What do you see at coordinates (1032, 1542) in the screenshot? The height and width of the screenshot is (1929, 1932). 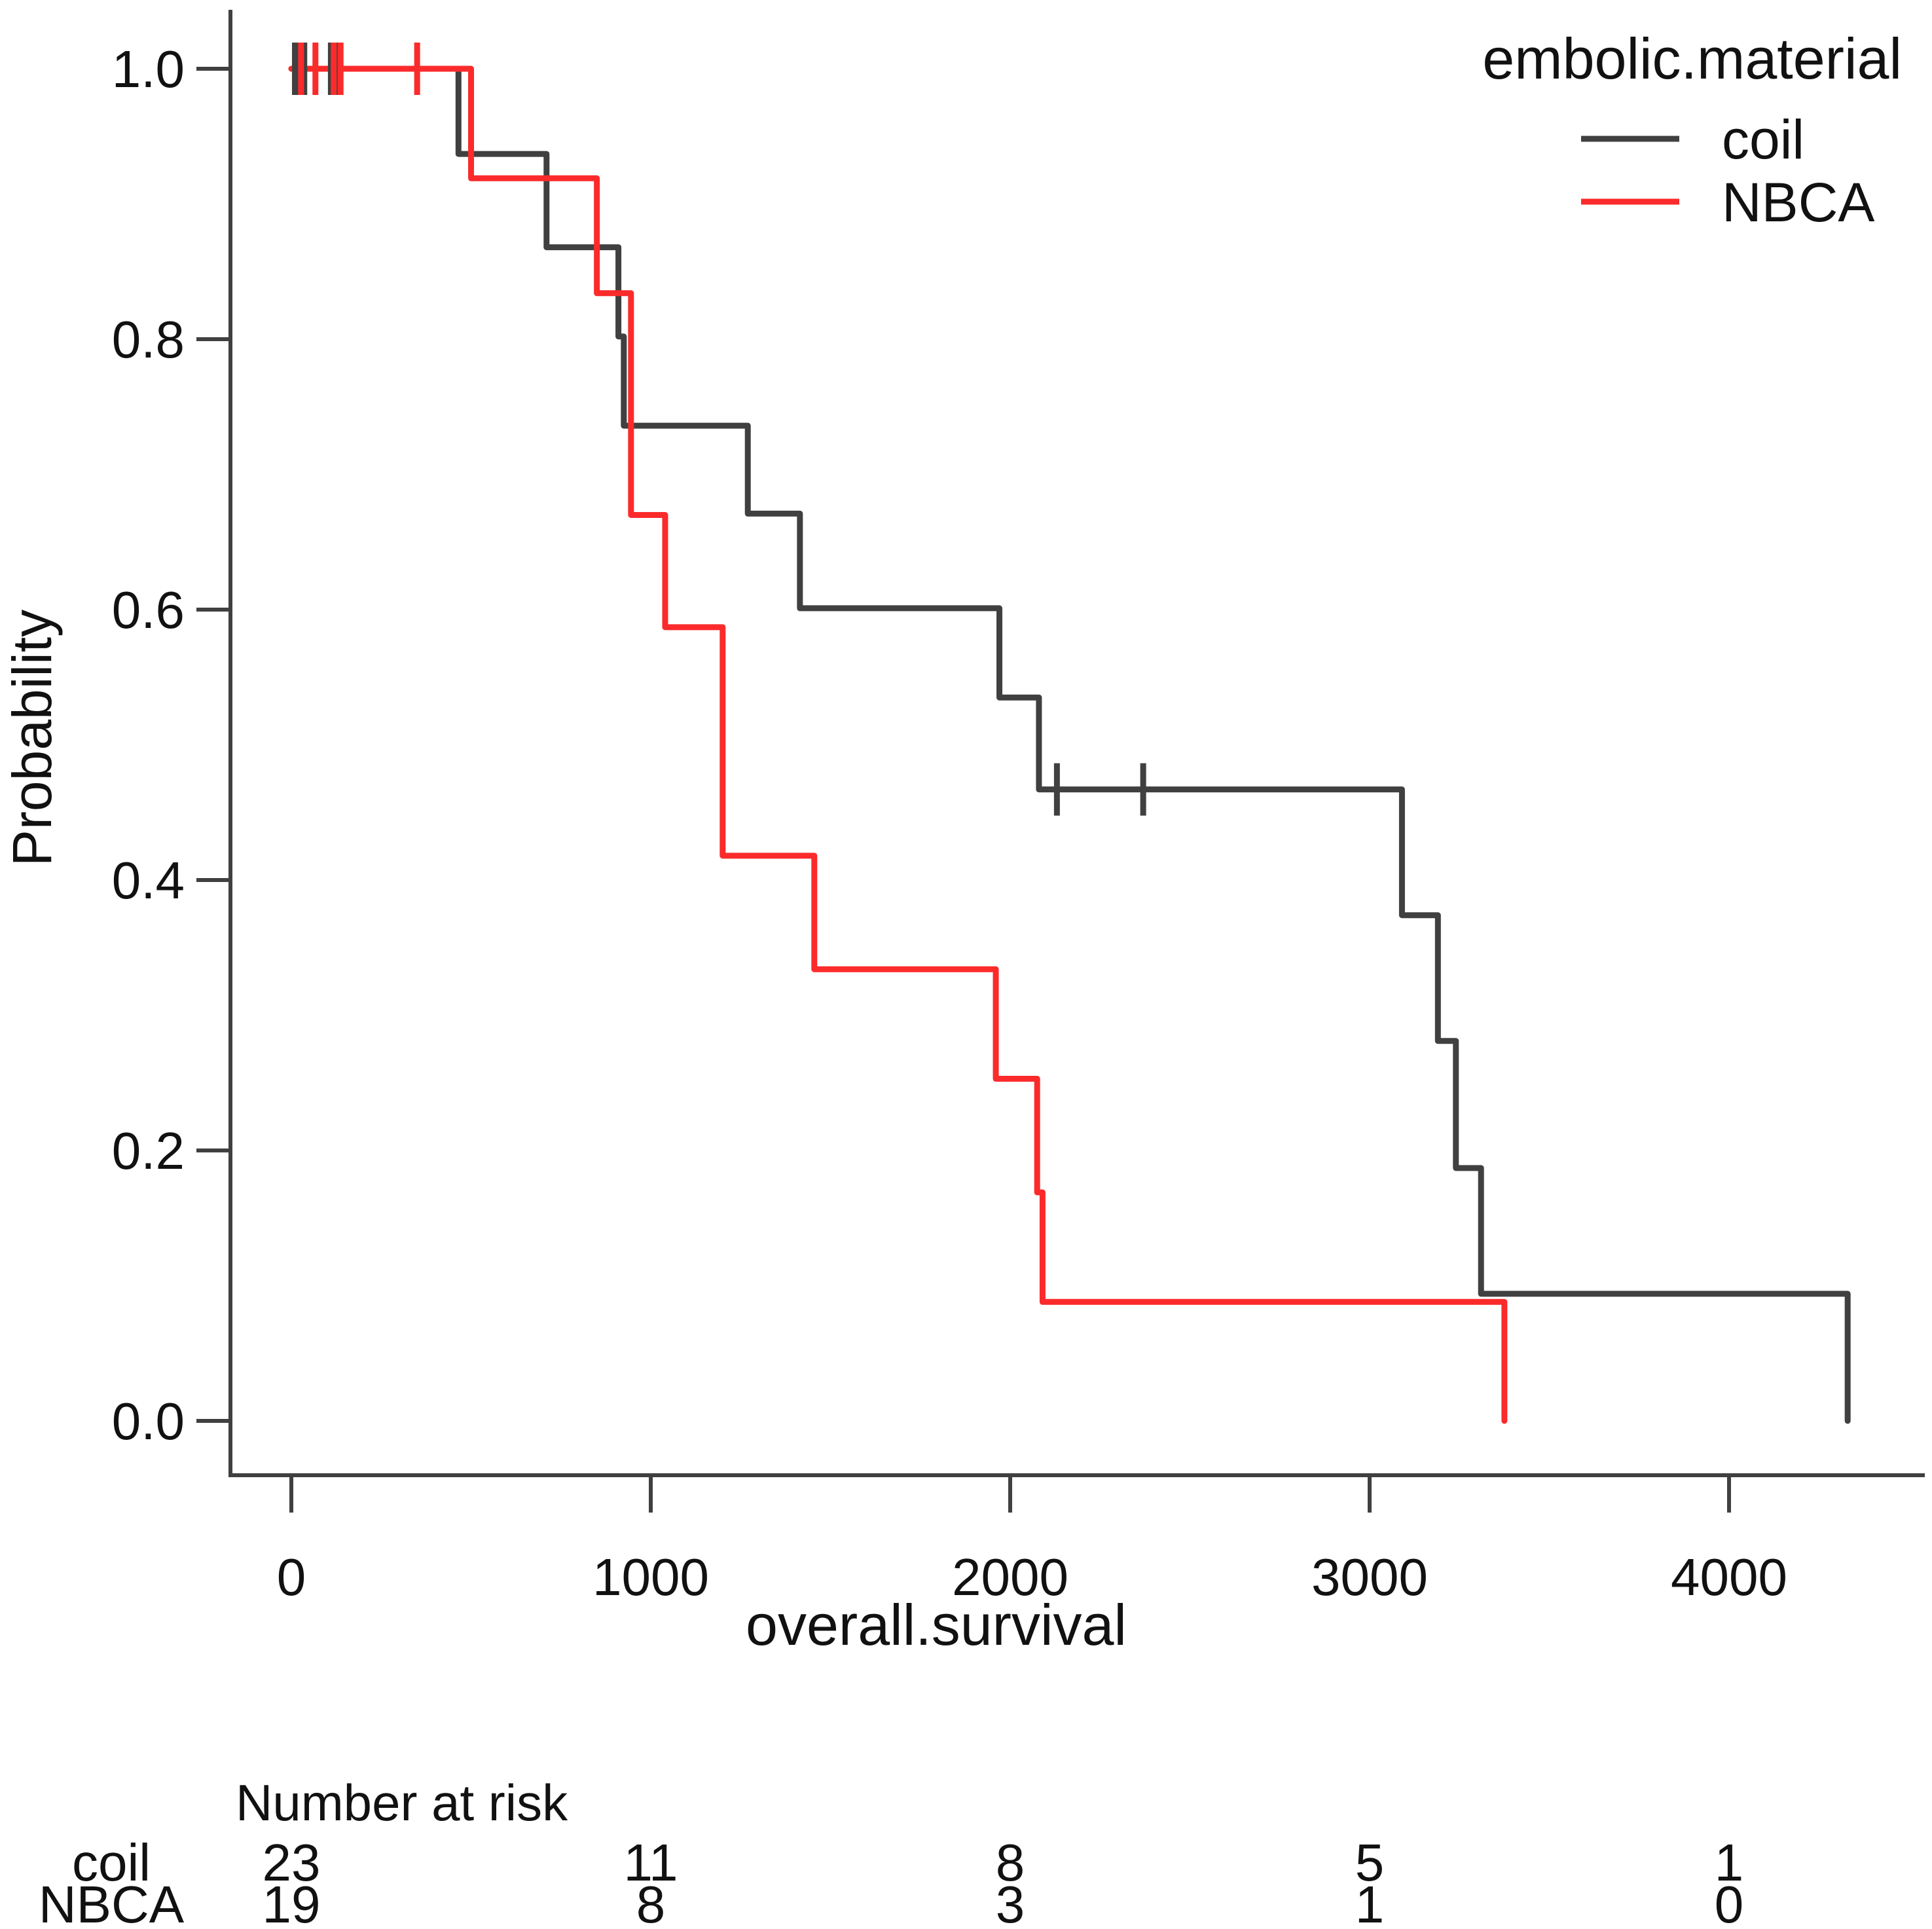 I see `x-axis-ticks: 0 1000 2000 3000 4000` at bounding box center [1032, 1542].